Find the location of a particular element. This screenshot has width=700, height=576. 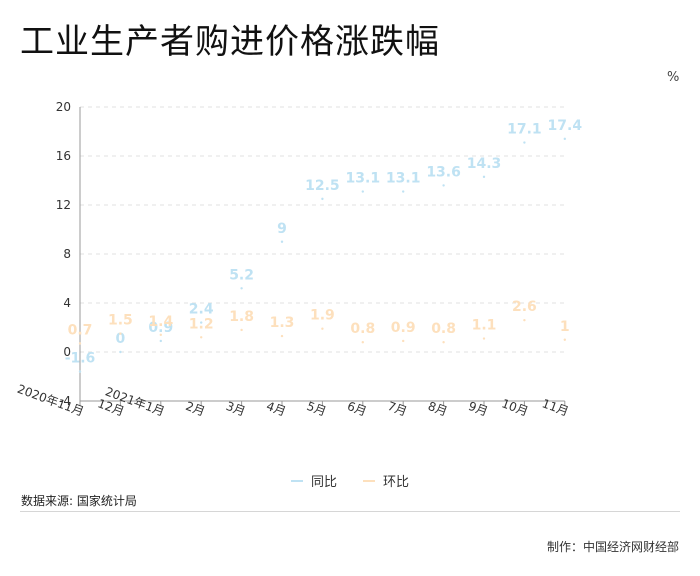

mom-data-label: 1.8 is located at coordinates (241, 317).